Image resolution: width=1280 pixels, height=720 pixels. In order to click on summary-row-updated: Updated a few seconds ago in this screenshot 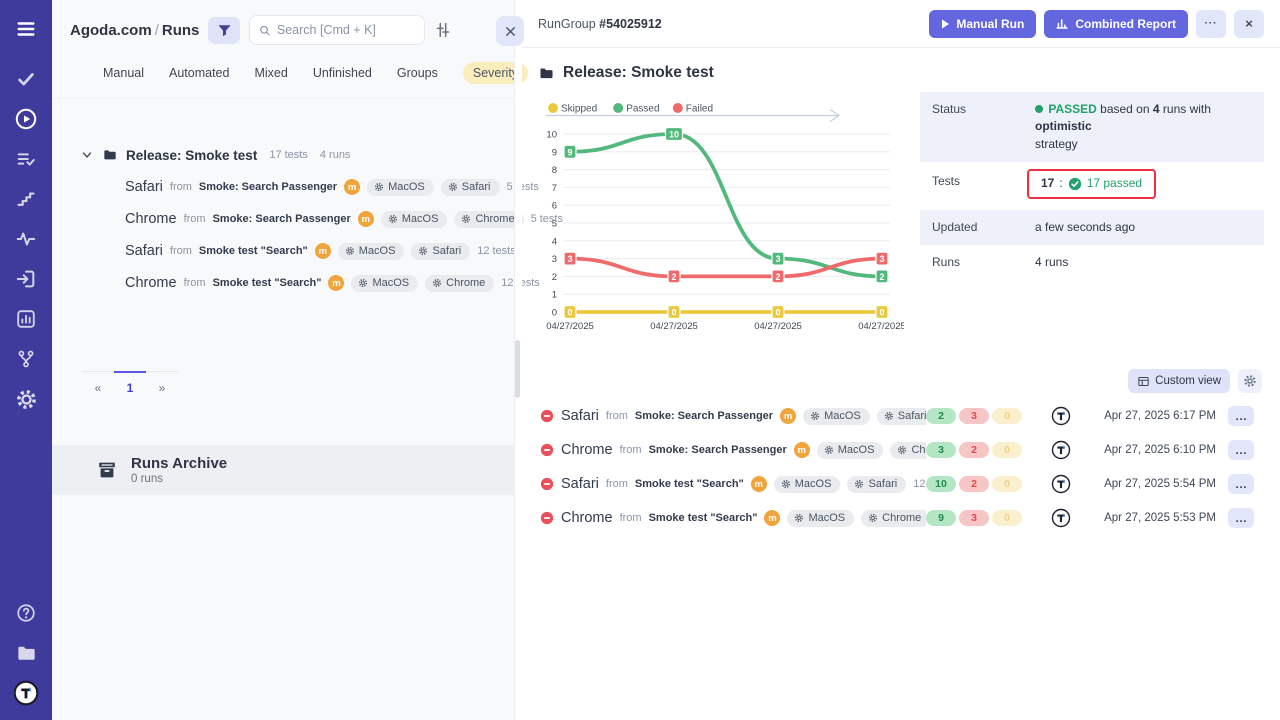, I will do `click(1092, 227)`.